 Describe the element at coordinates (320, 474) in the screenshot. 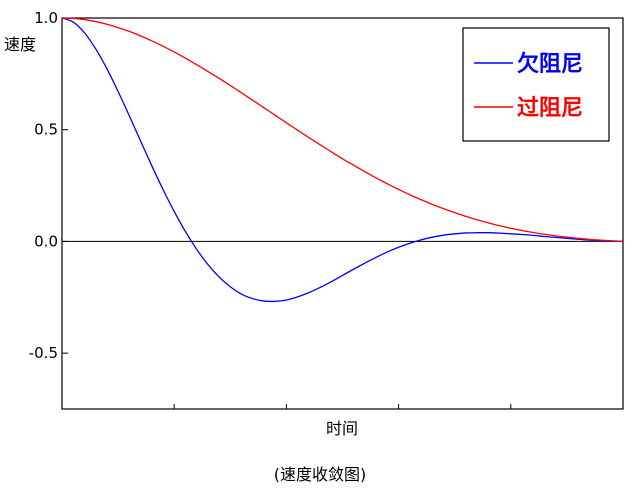

I see `chart-caption: (速度收敛图)` at that location.